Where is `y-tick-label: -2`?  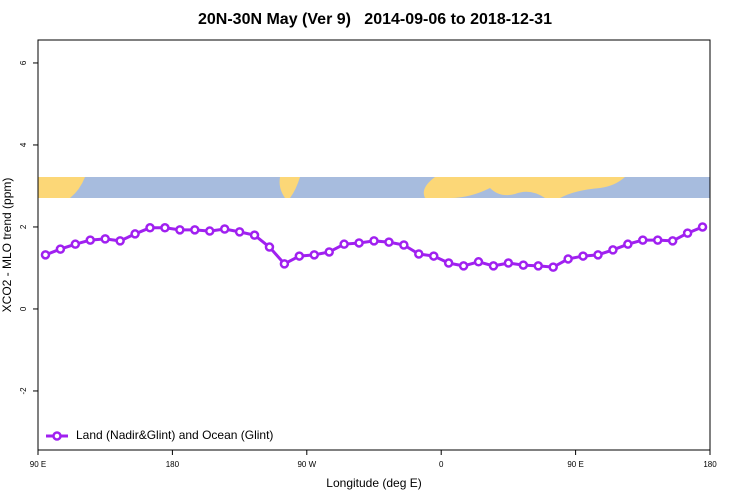 y-tick-label: -2 is located at coordinates (23, 391).